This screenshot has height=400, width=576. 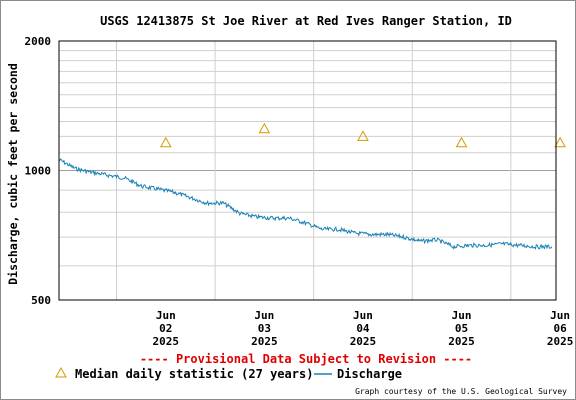 I want to click on x-tick-label: 06, so click(x=560, y=328).